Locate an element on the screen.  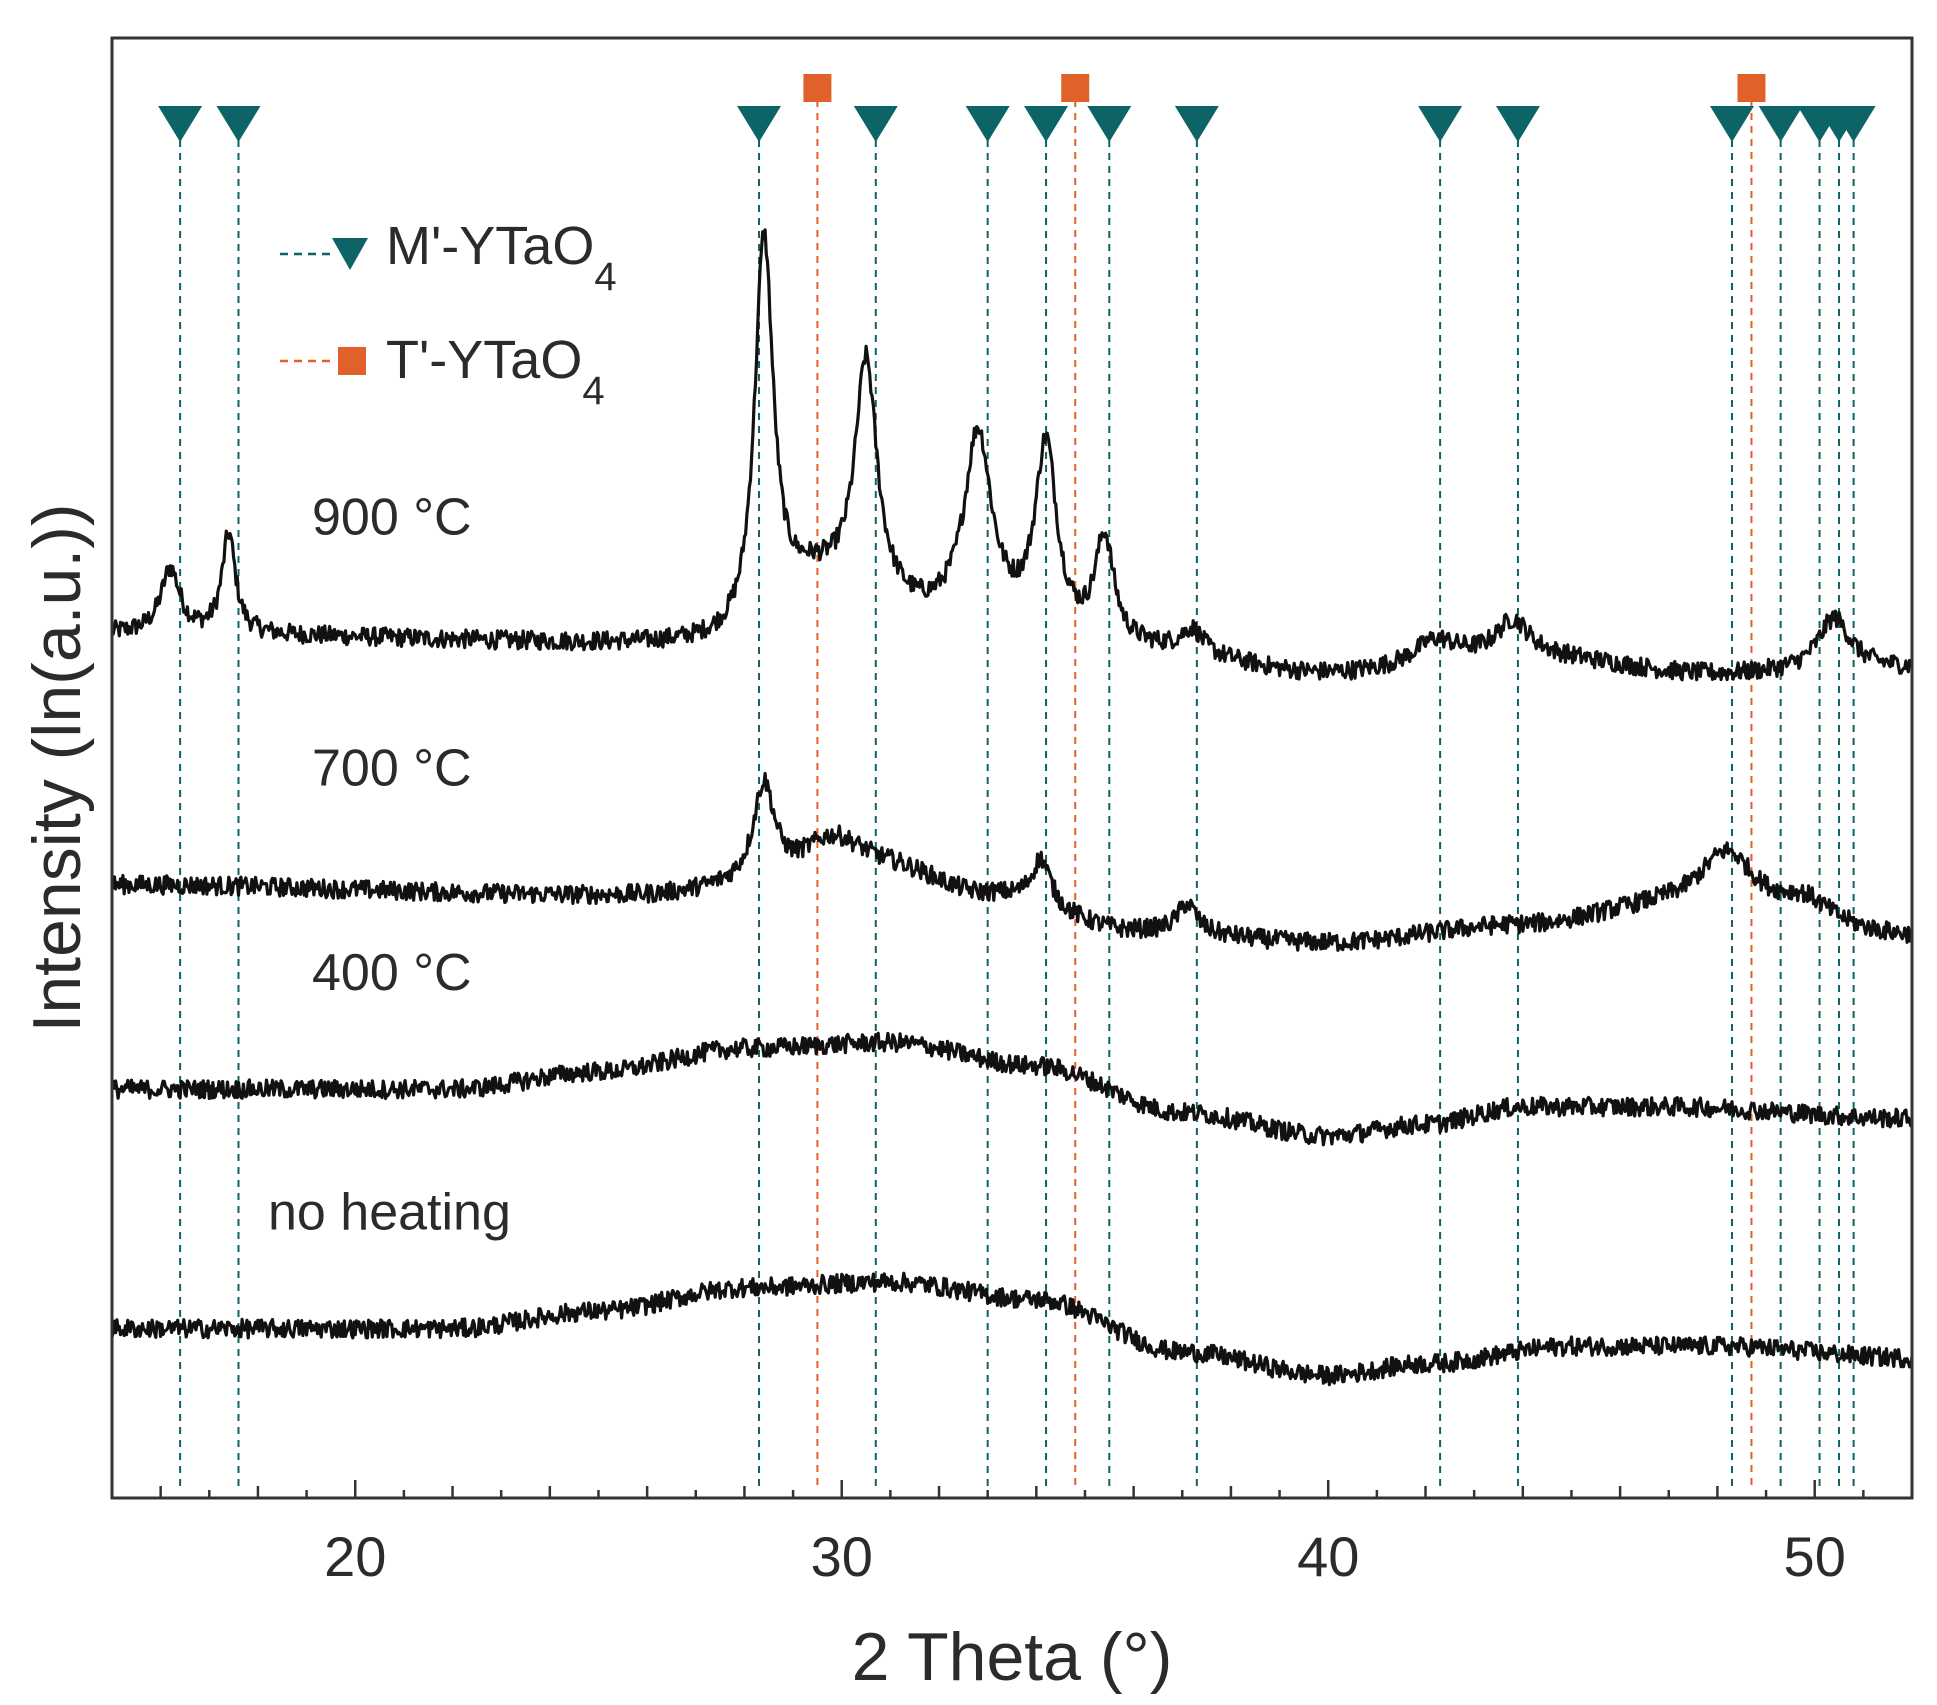
legend-t-text: T'-YTaO is located at coordinates (484, 360).